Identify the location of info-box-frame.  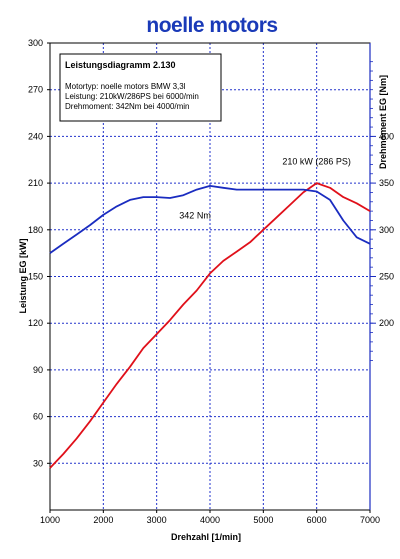
(140, 87).